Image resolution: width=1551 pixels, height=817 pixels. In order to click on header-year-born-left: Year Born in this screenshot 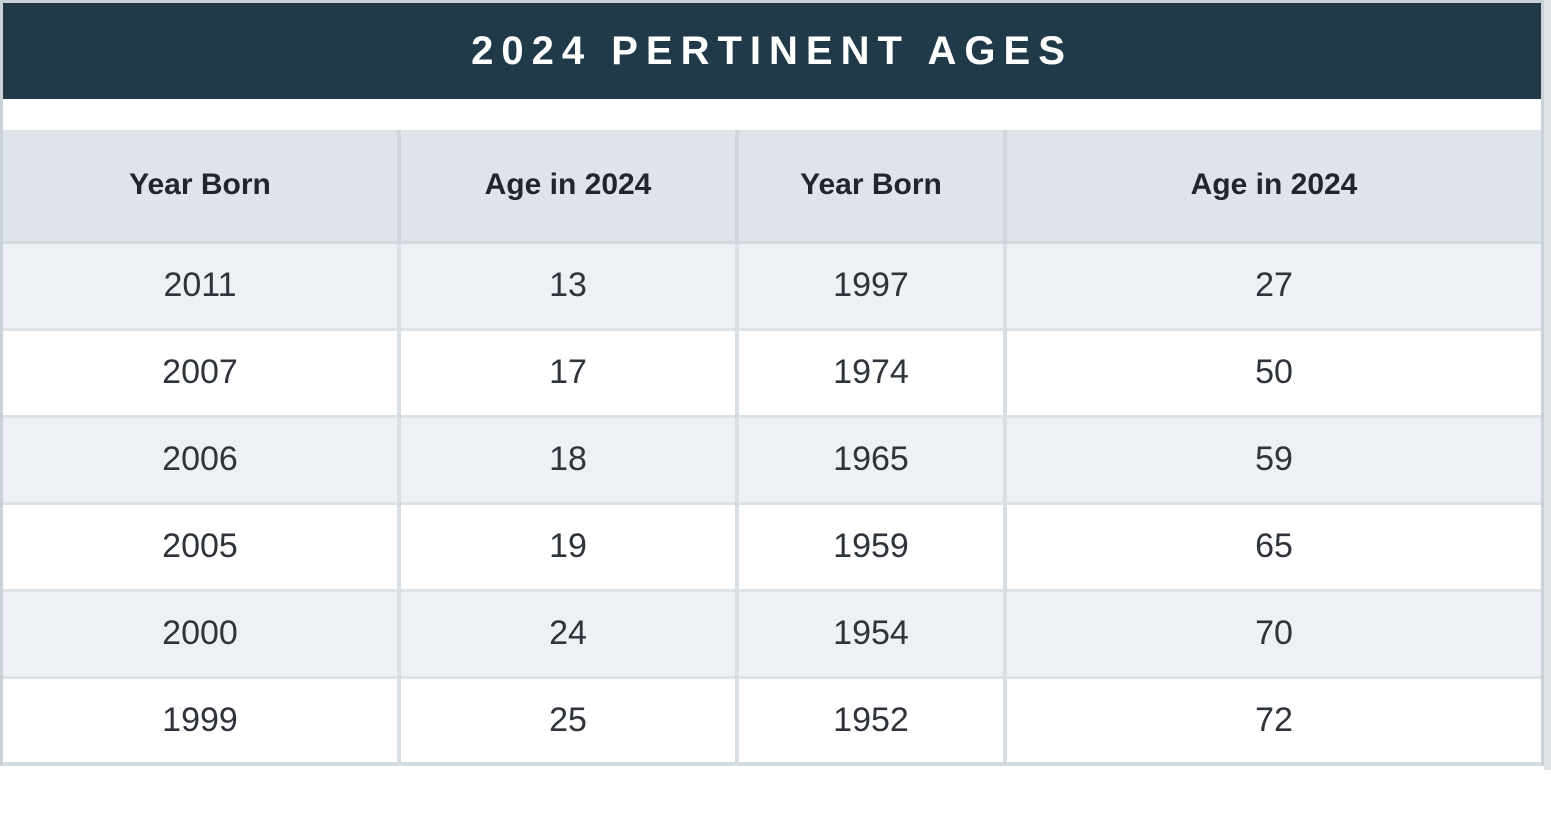, I will do `click(201, 187)`.